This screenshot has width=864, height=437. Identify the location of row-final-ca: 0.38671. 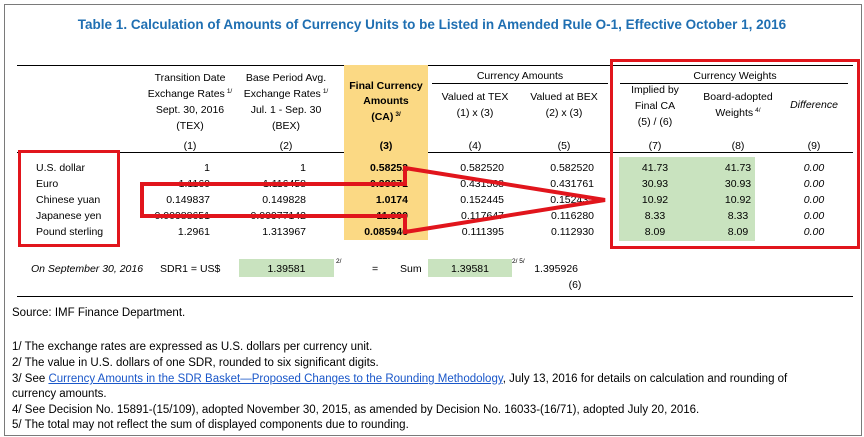
(389, 184).